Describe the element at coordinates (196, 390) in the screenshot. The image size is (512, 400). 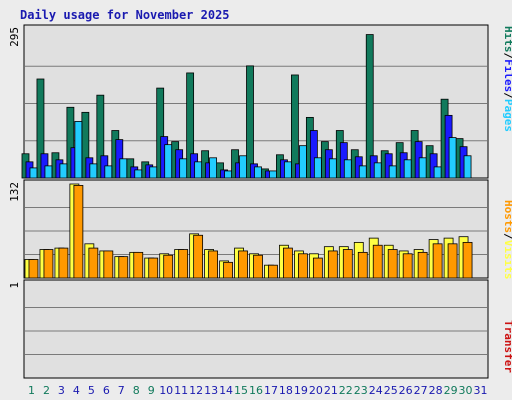
I see `x-tick-label: 12` at that location.